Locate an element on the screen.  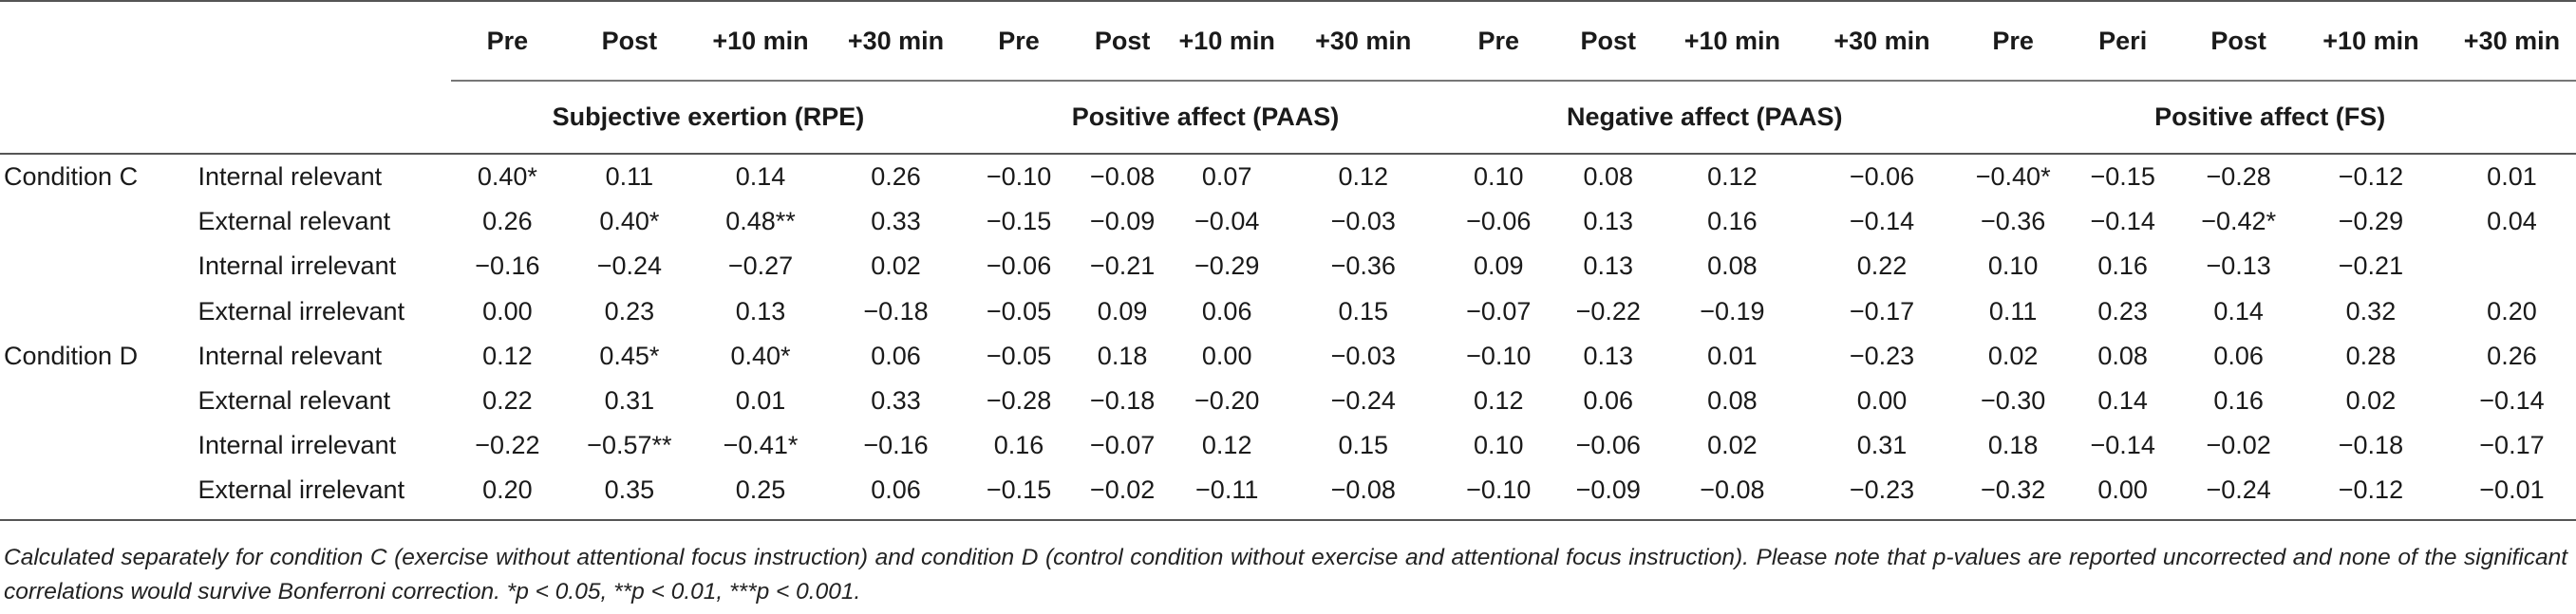
table-cell: 0.15 is located at coordinates (1363, 311).